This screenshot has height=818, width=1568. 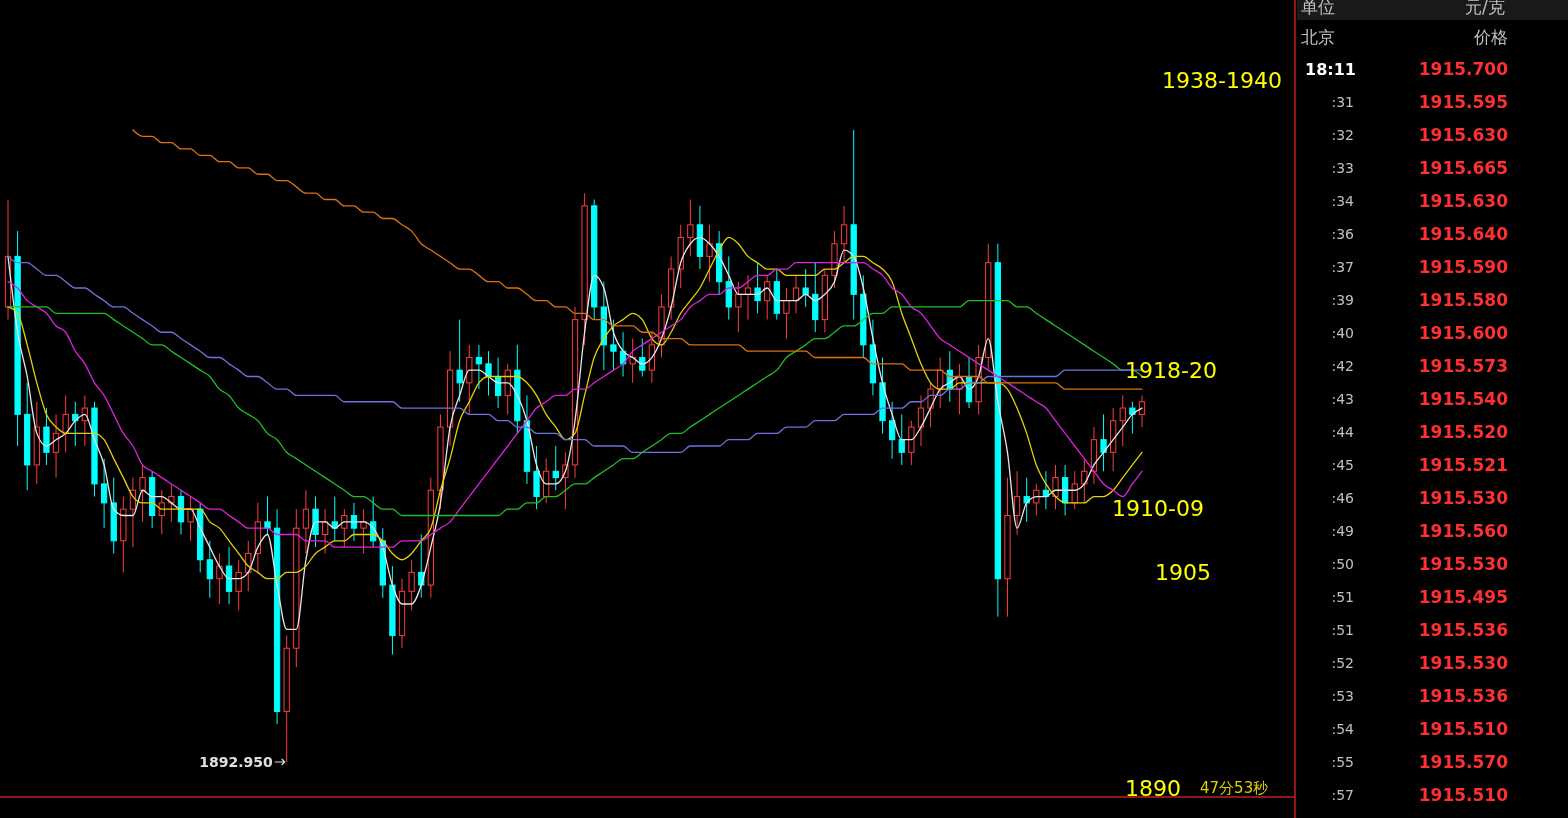 What do you see at coordinates (1343, 201) in the screenshot?
I see `category-label: :34` at bounding box center [1343, 201].